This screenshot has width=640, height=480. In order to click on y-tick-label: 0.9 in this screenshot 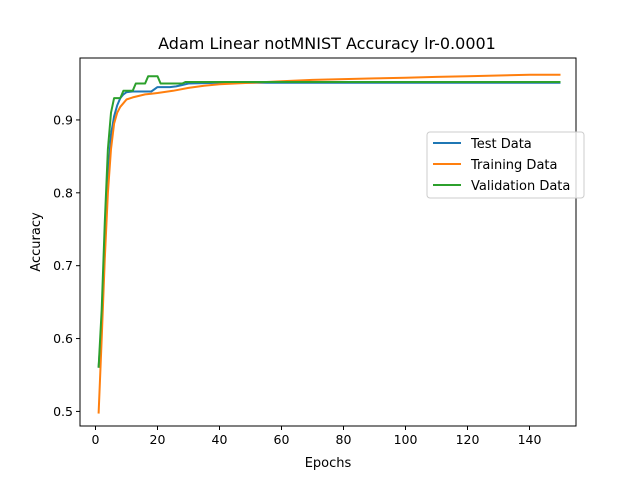, I will do `click(63, 119)`.